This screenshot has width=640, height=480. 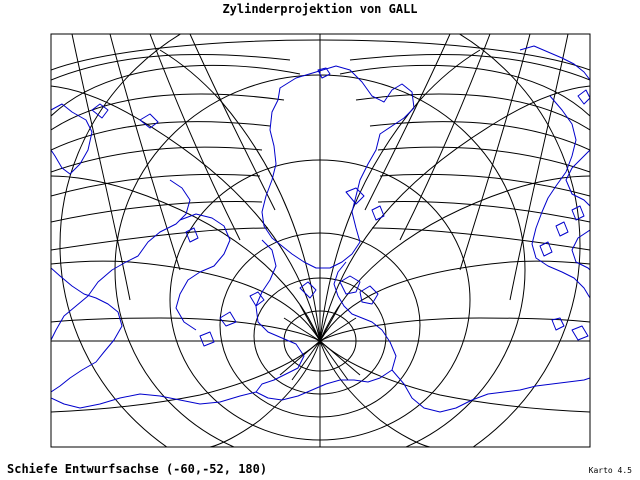 I want to click on projection-axis-label: Schiefe Entwurfsachse (-60,-52, 180), so click(x=137, y=469).